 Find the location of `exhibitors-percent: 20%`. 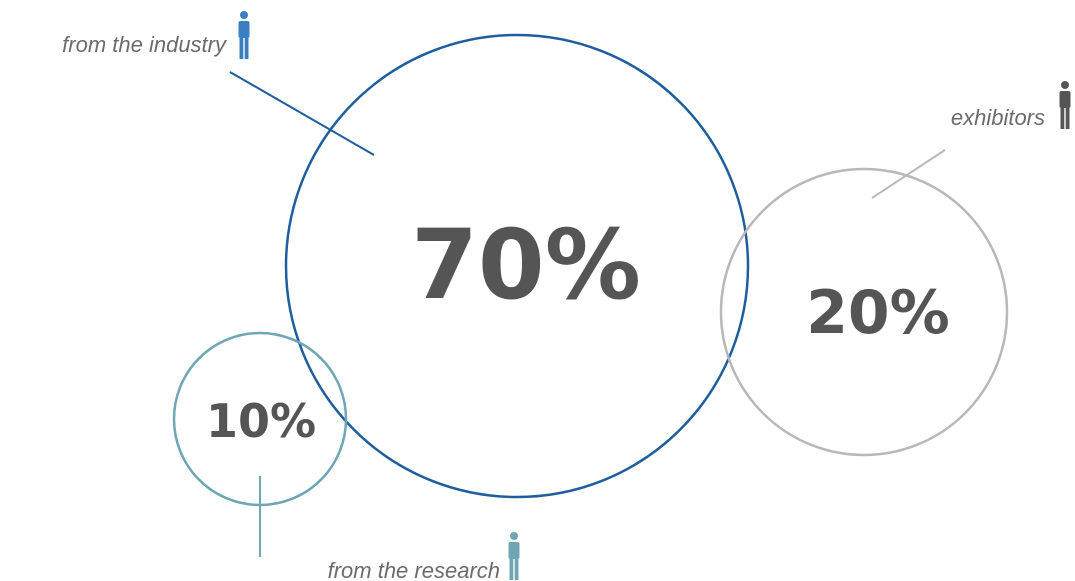

exhibitors-percent: 20% is located at coordinates (878, 313).